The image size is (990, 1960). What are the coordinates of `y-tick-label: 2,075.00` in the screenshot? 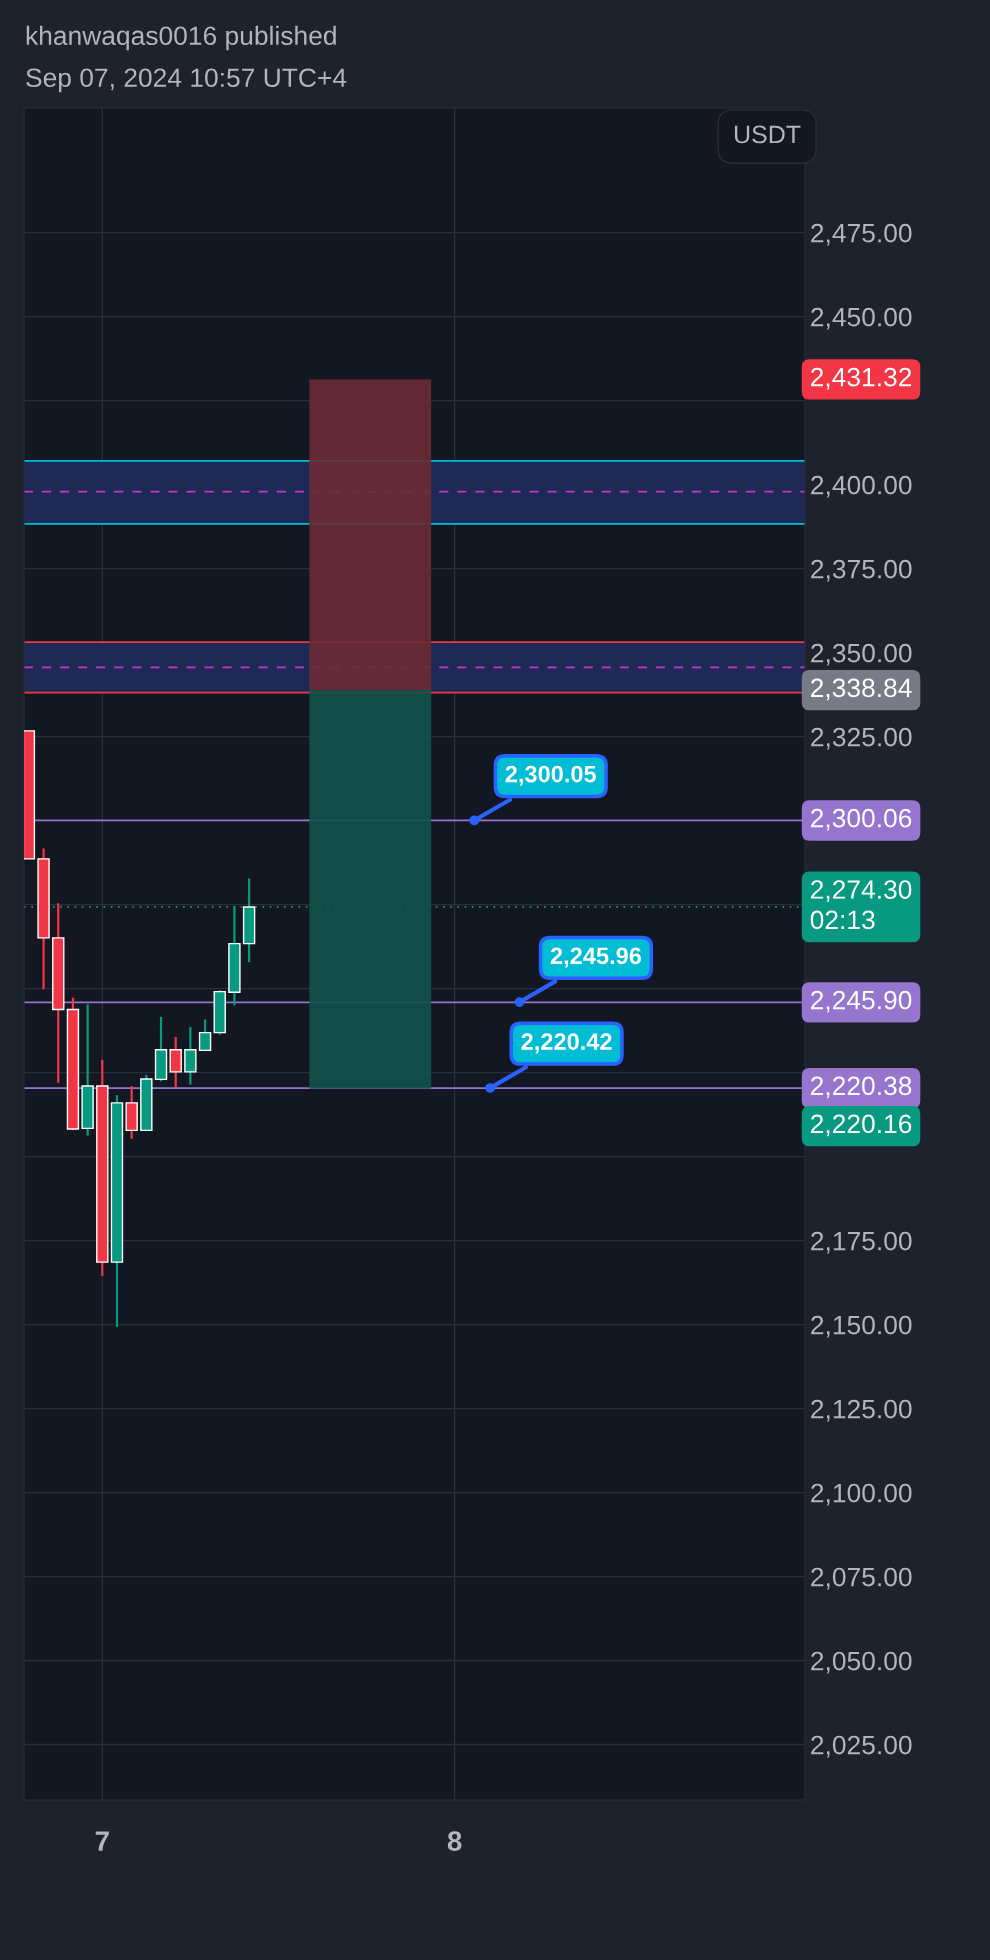 It's located at (861, 1578).